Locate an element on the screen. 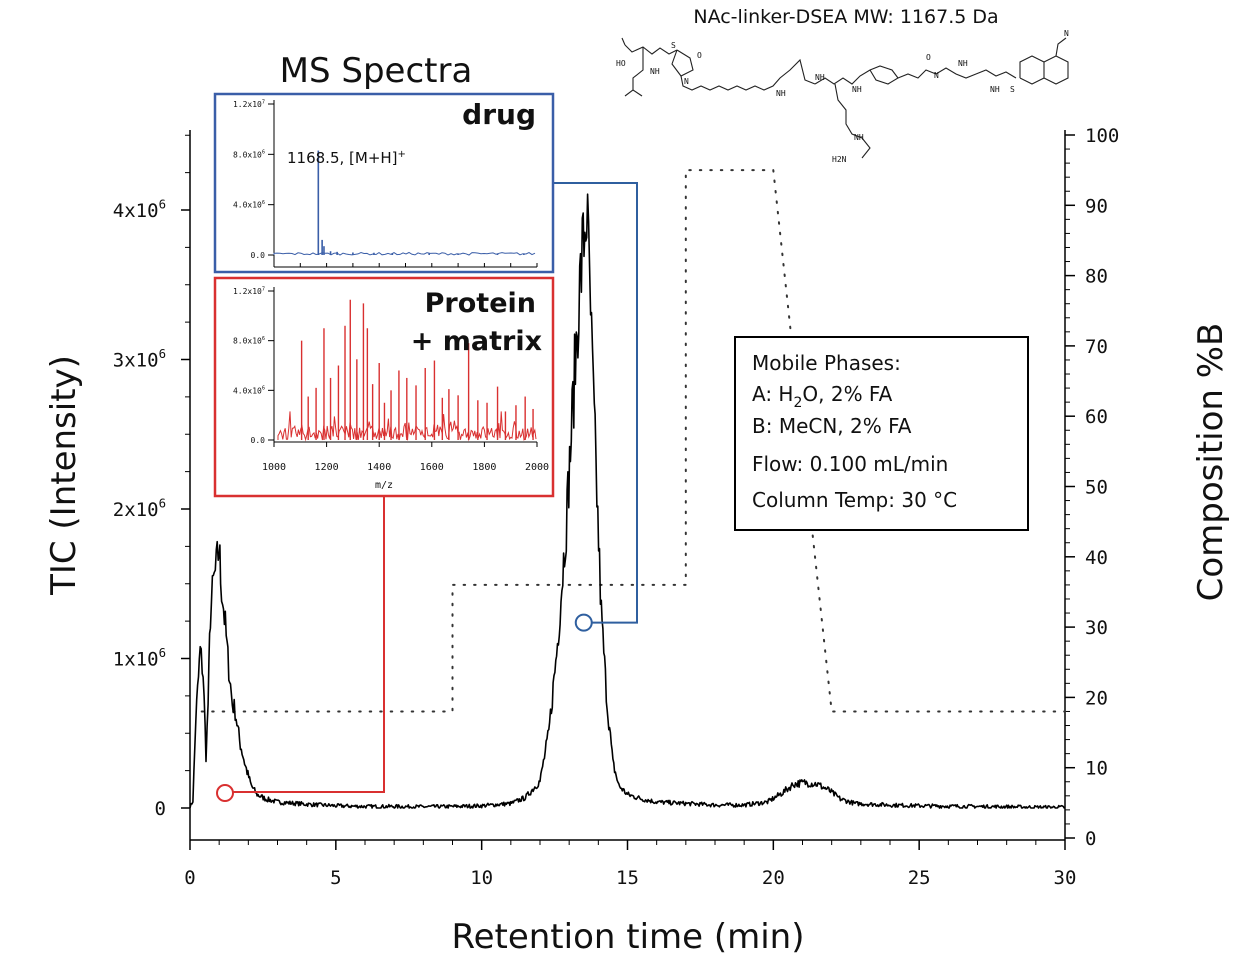  drug-inset-baseline-noise is located at coordinates (404, 253).